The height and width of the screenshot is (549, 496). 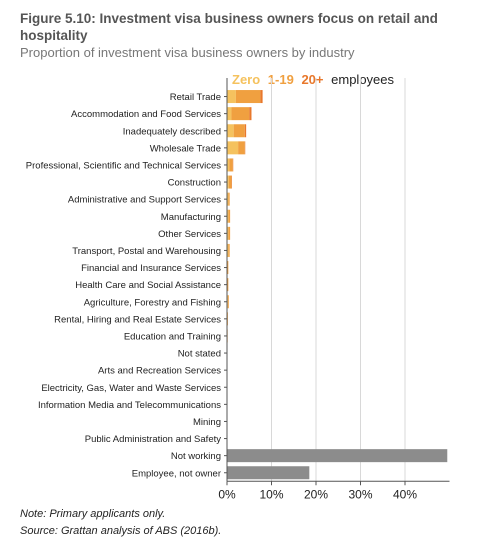 What do you see at coordinates (271, 494) in the screenshot?
I see `x-tick-label: 10%` at bounding box center [271, 494].